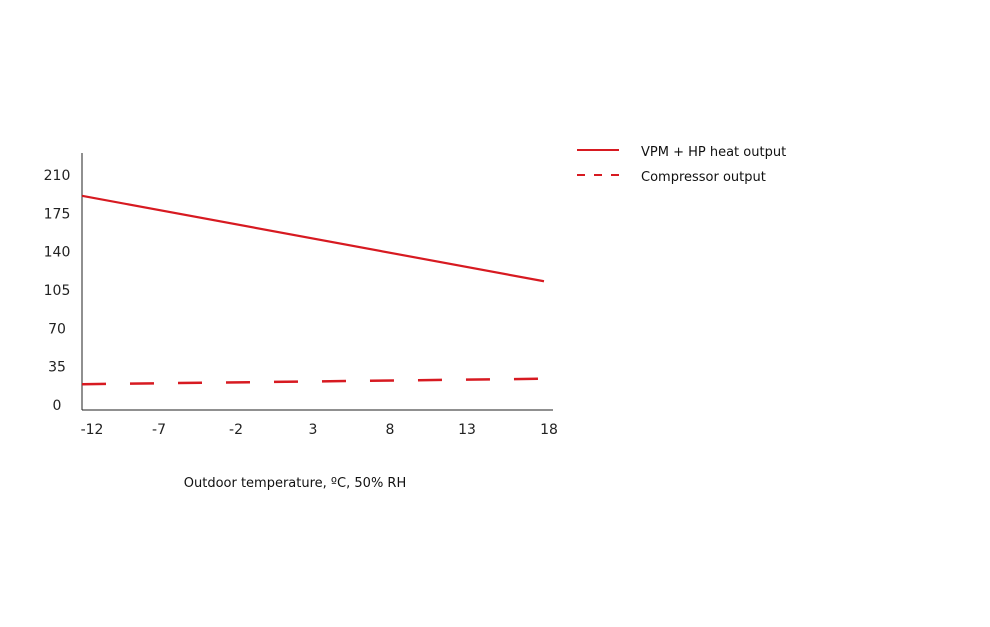 The width and height of the screenshot is (990, 627). What do you see at coordinates (92, 430) in the screenshot?
I see `x-tick-label: -12` at bounding box center [92, 430].